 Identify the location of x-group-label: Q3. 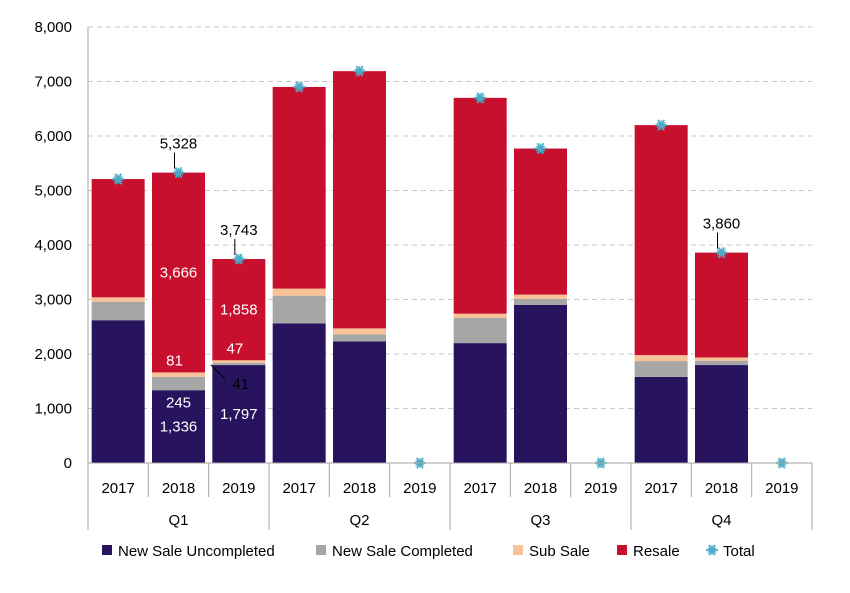
(540, 520).